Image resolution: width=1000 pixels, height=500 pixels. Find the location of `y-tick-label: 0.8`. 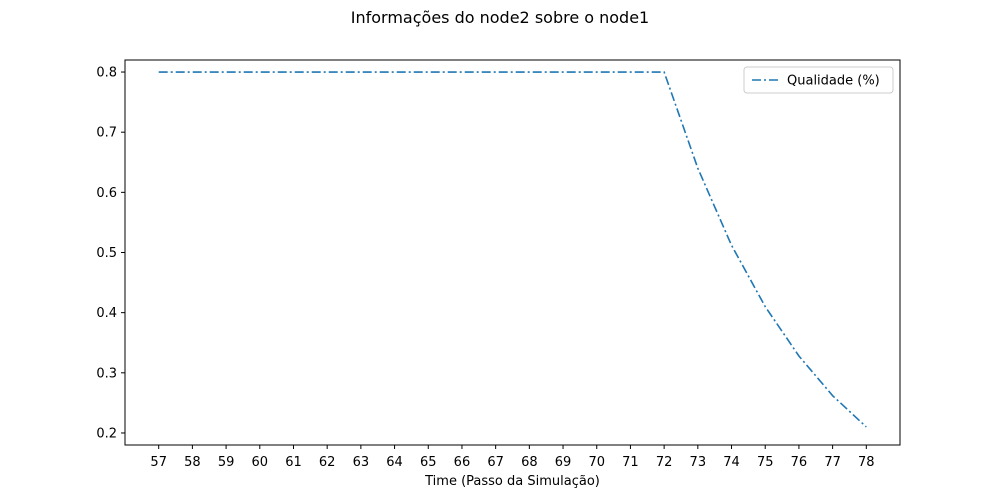

y-tick-label: 0.8 is located at coordinates (106, 73).